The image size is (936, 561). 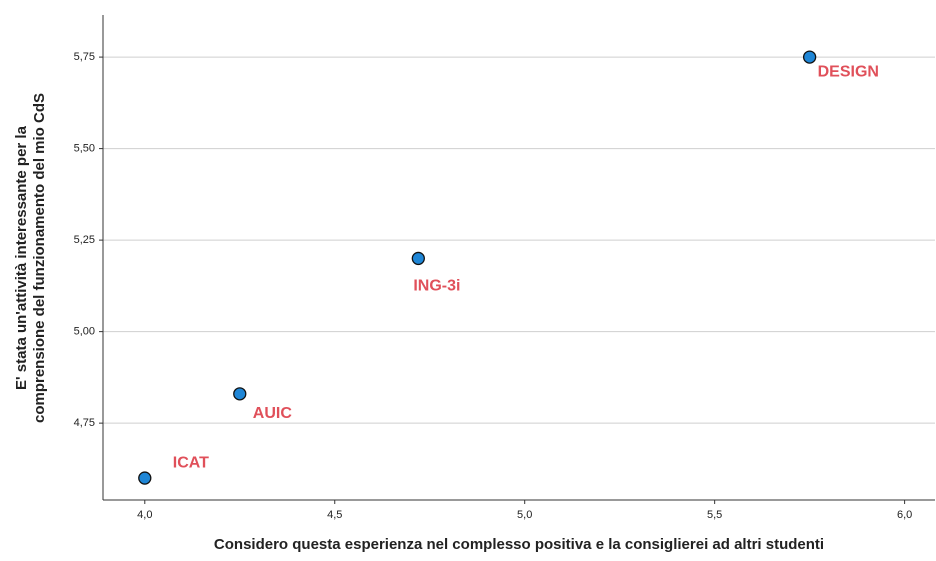 What do you see at coordinates (714, 515) in the screenshot?
I see `x-tick-label: 5,5` at bounding box center [714, 515].